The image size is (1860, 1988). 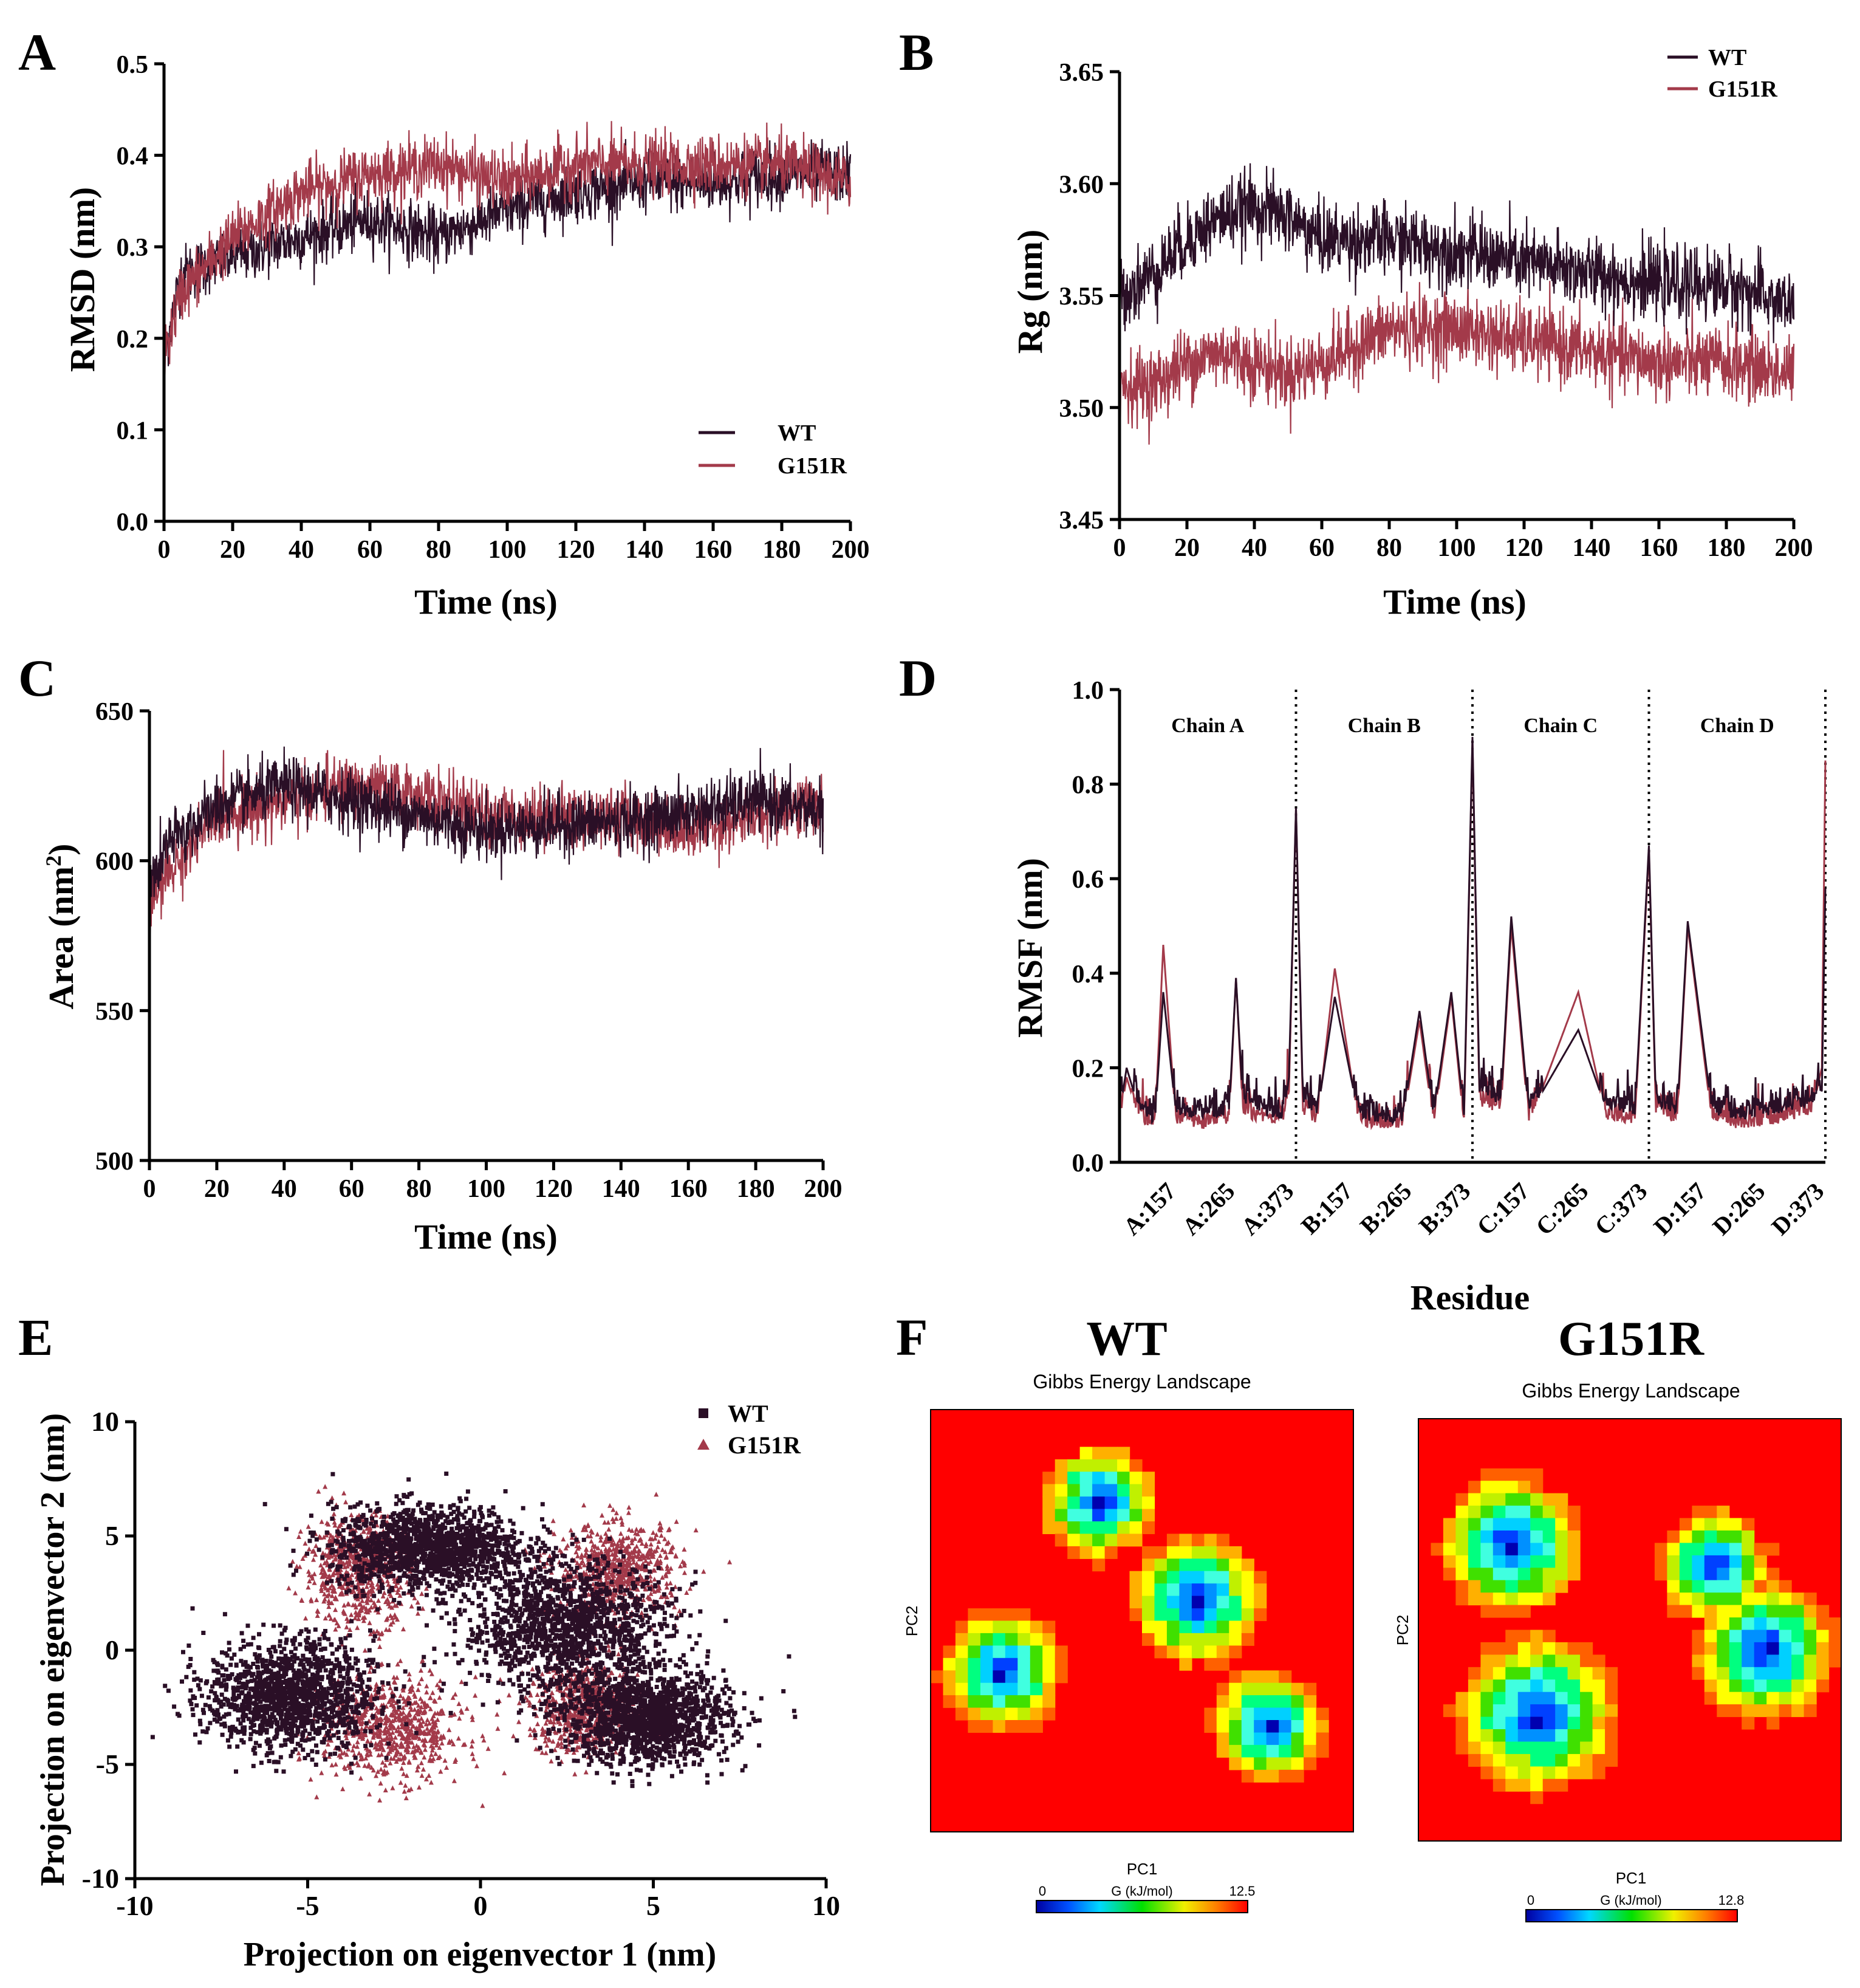 What do you see at coordinates (1126, 1339) in the screenshot?
I see `landscape-wt-heading: WT` at bounding box center [1126, 1339].